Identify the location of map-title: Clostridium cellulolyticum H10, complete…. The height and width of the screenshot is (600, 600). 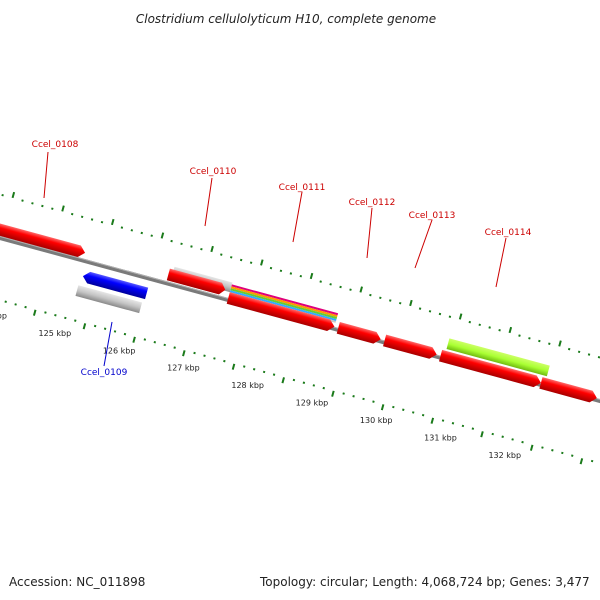
(286, 19).